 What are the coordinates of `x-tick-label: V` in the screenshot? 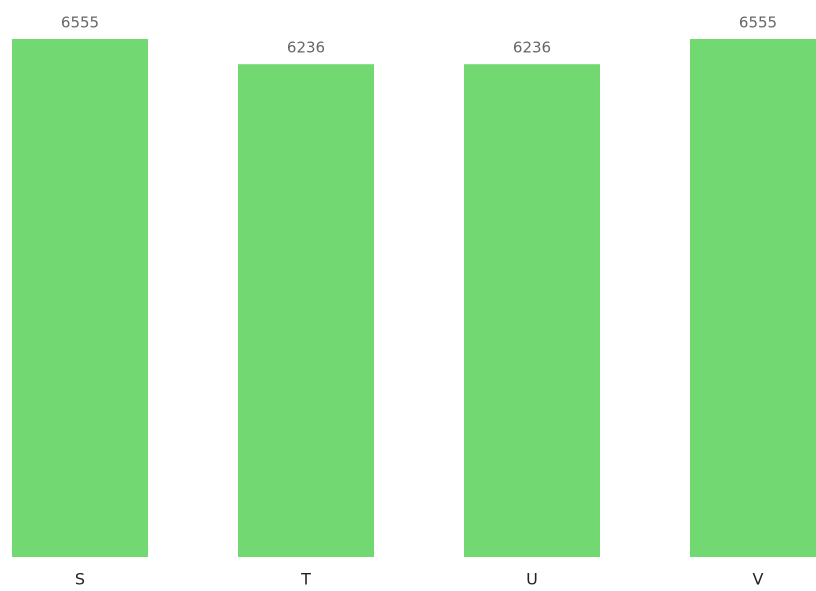 It's located at (758, 579).